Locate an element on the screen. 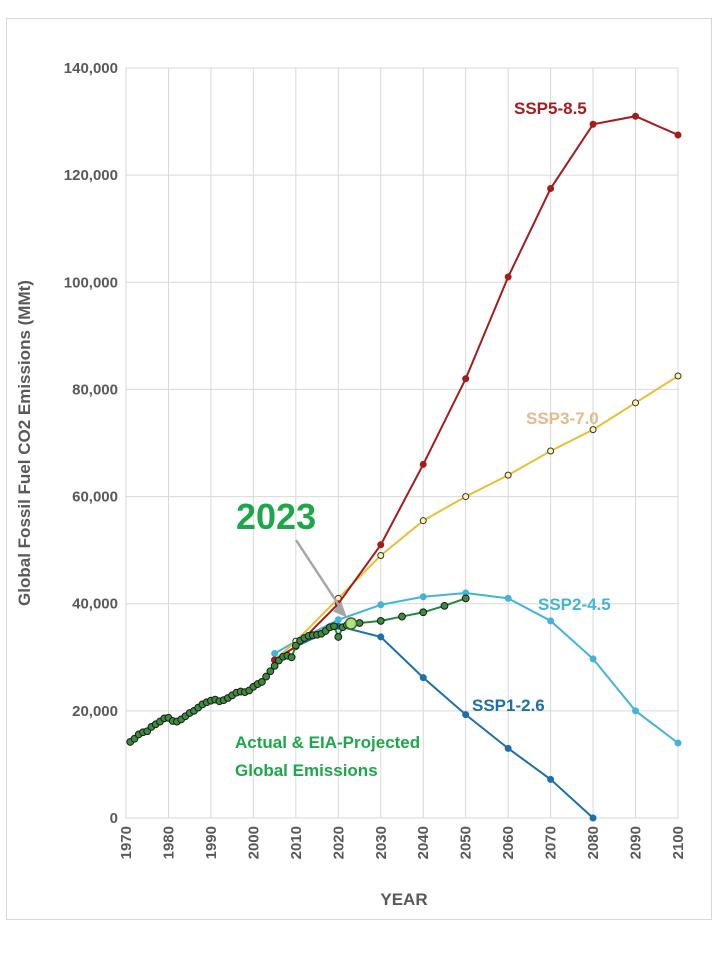 Image resolution: width=720 pixels, height=960 pixels. y-tick-label-1: 20,000 is located at coordinates (95, 711).